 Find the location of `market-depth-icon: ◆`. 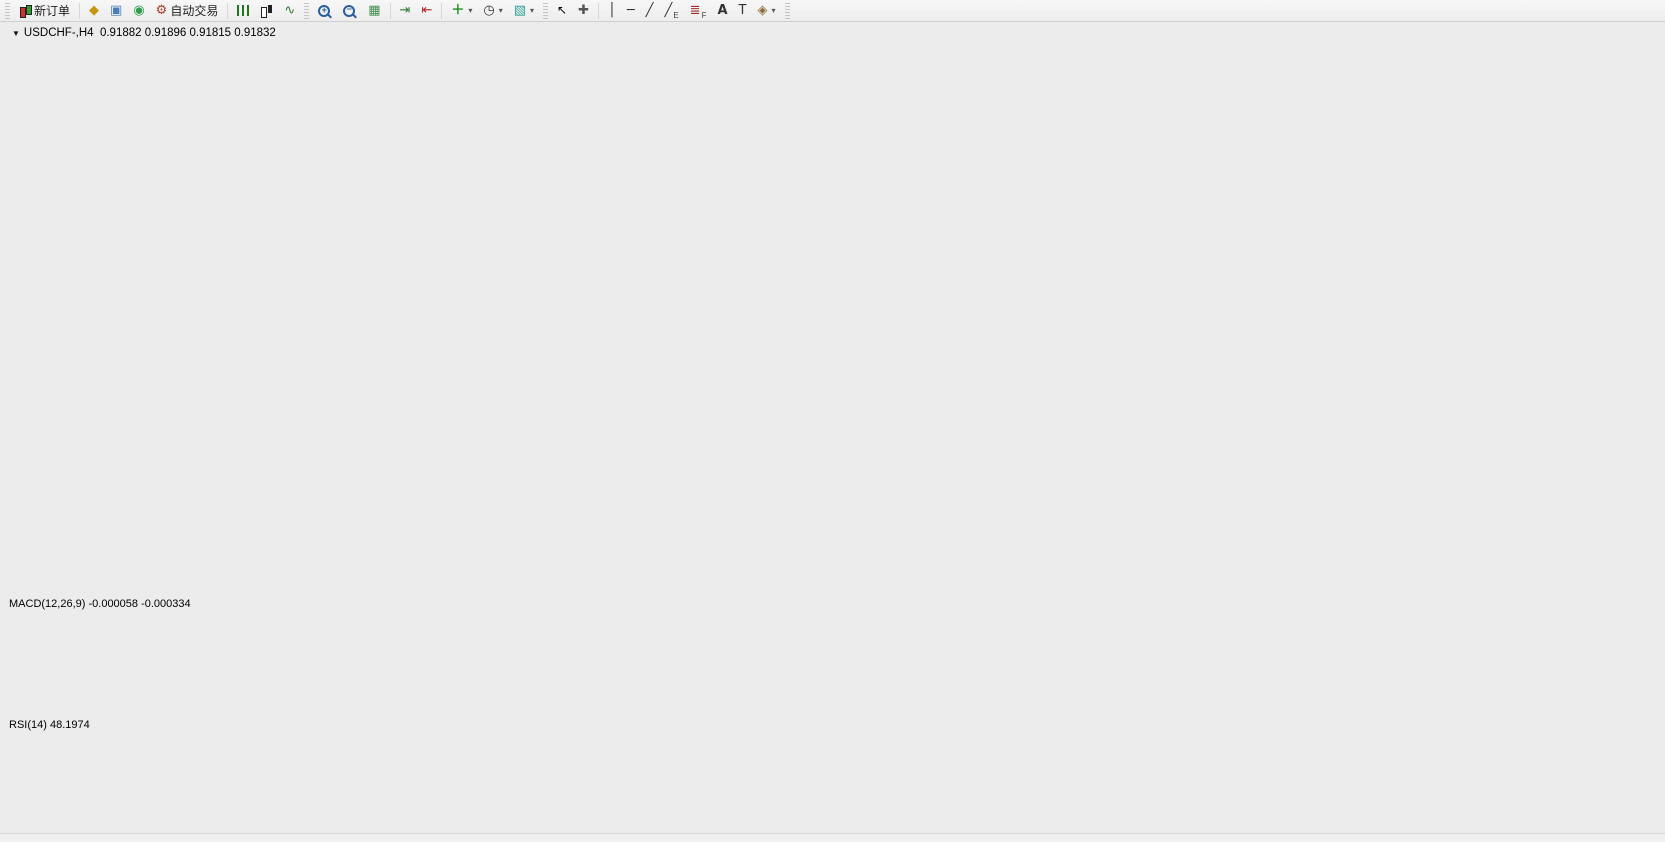

market-depth-icon: ◆ is located at coordinates (94, 10).